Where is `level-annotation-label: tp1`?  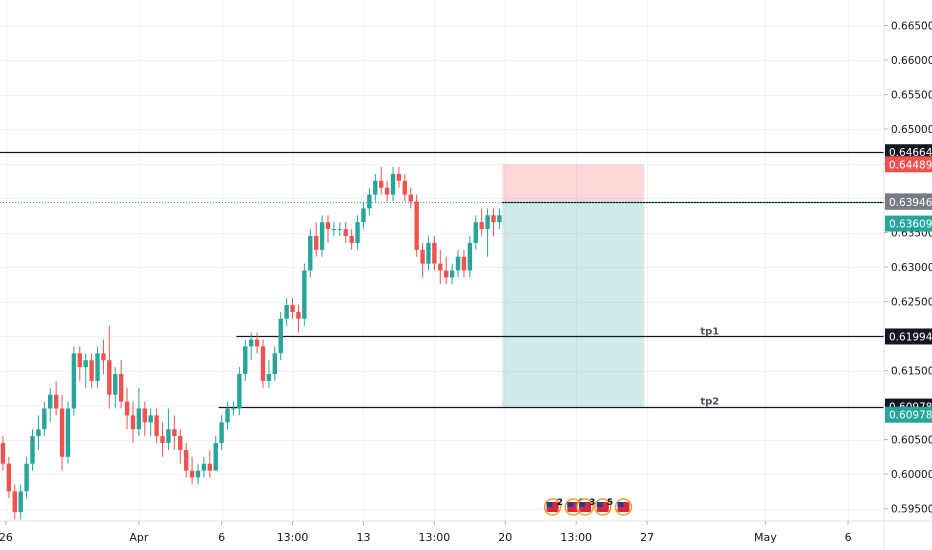 level-annotation-label: tp1 is located at coordinates (709, 332).